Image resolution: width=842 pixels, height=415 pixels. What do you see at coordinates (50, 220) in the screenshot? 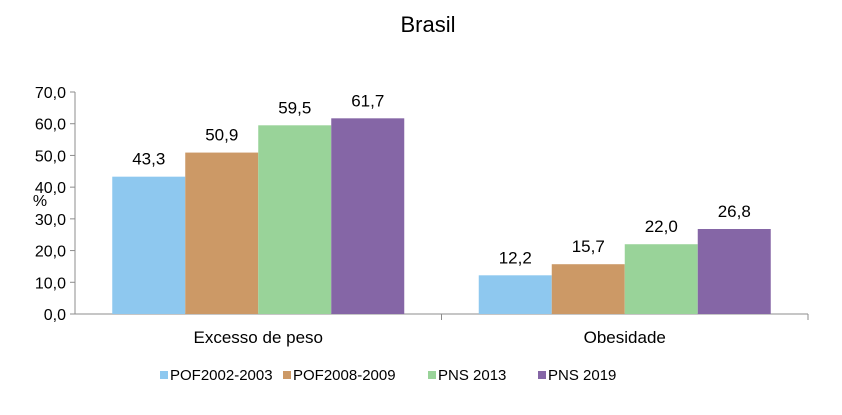
I see `y-tick-label: 30,0` at bounding box center [50, 220].